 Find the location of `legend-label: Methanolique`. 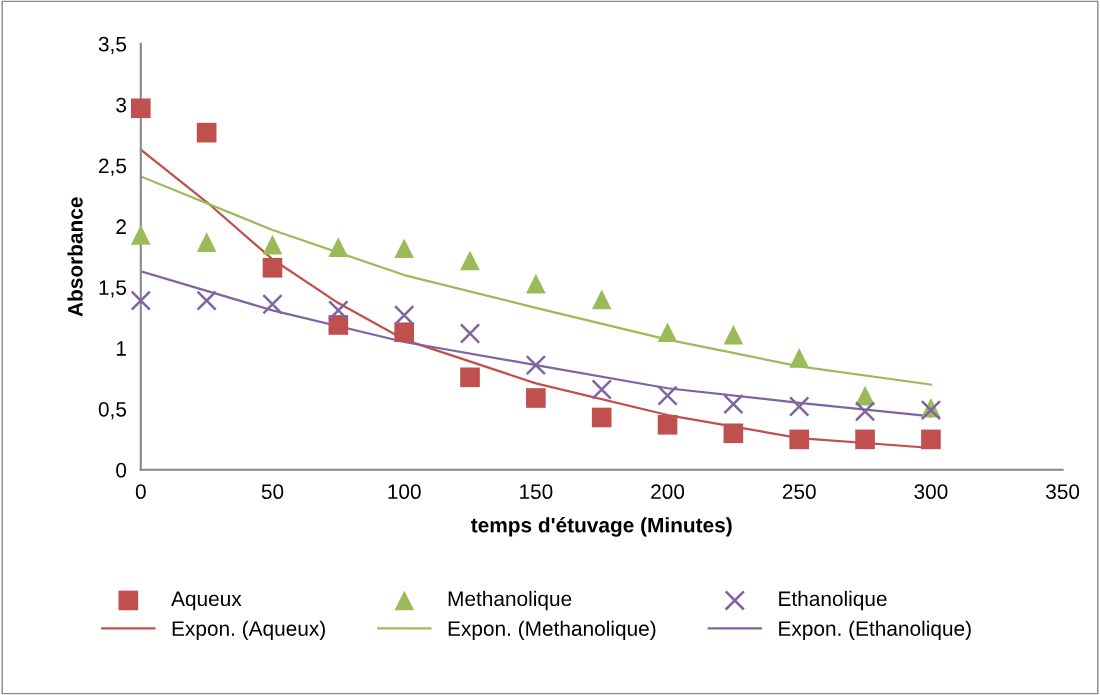

legend-label: Methanolique is located at coordinates (510, 600).